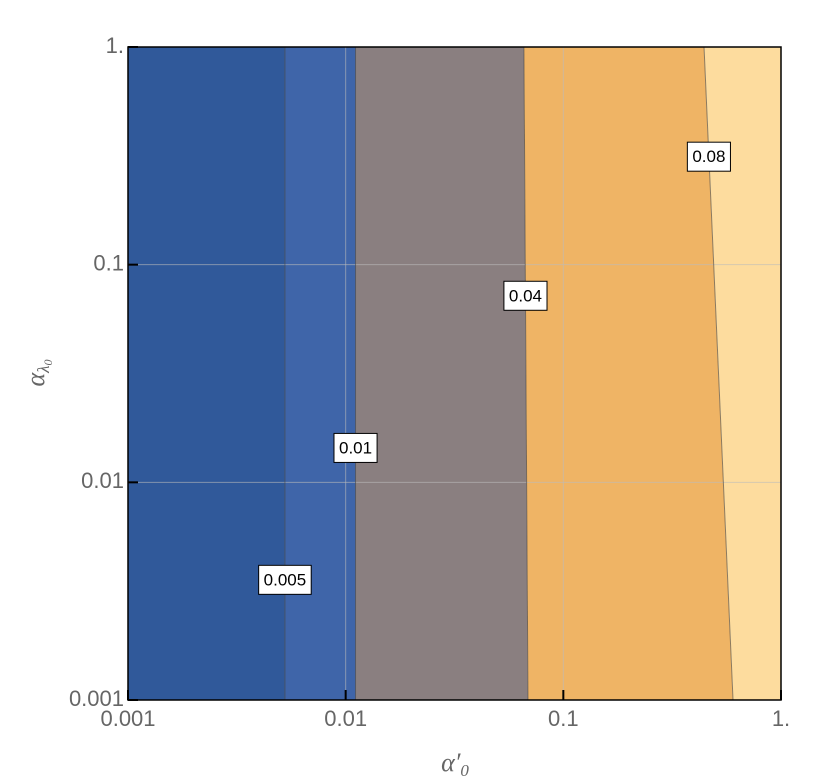 This screenshot has width=830, height=784. I want to click on contour-label: 0.08, so click(708, 156).